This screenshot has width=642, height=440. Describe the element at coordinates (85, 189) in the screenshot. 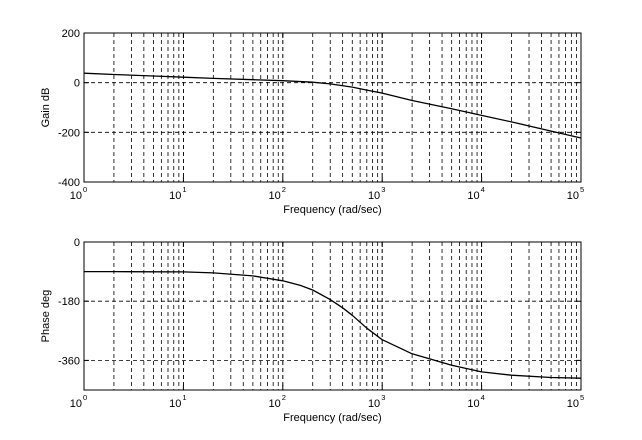

I see `gain-x-tick-exponent: 0` at that location.